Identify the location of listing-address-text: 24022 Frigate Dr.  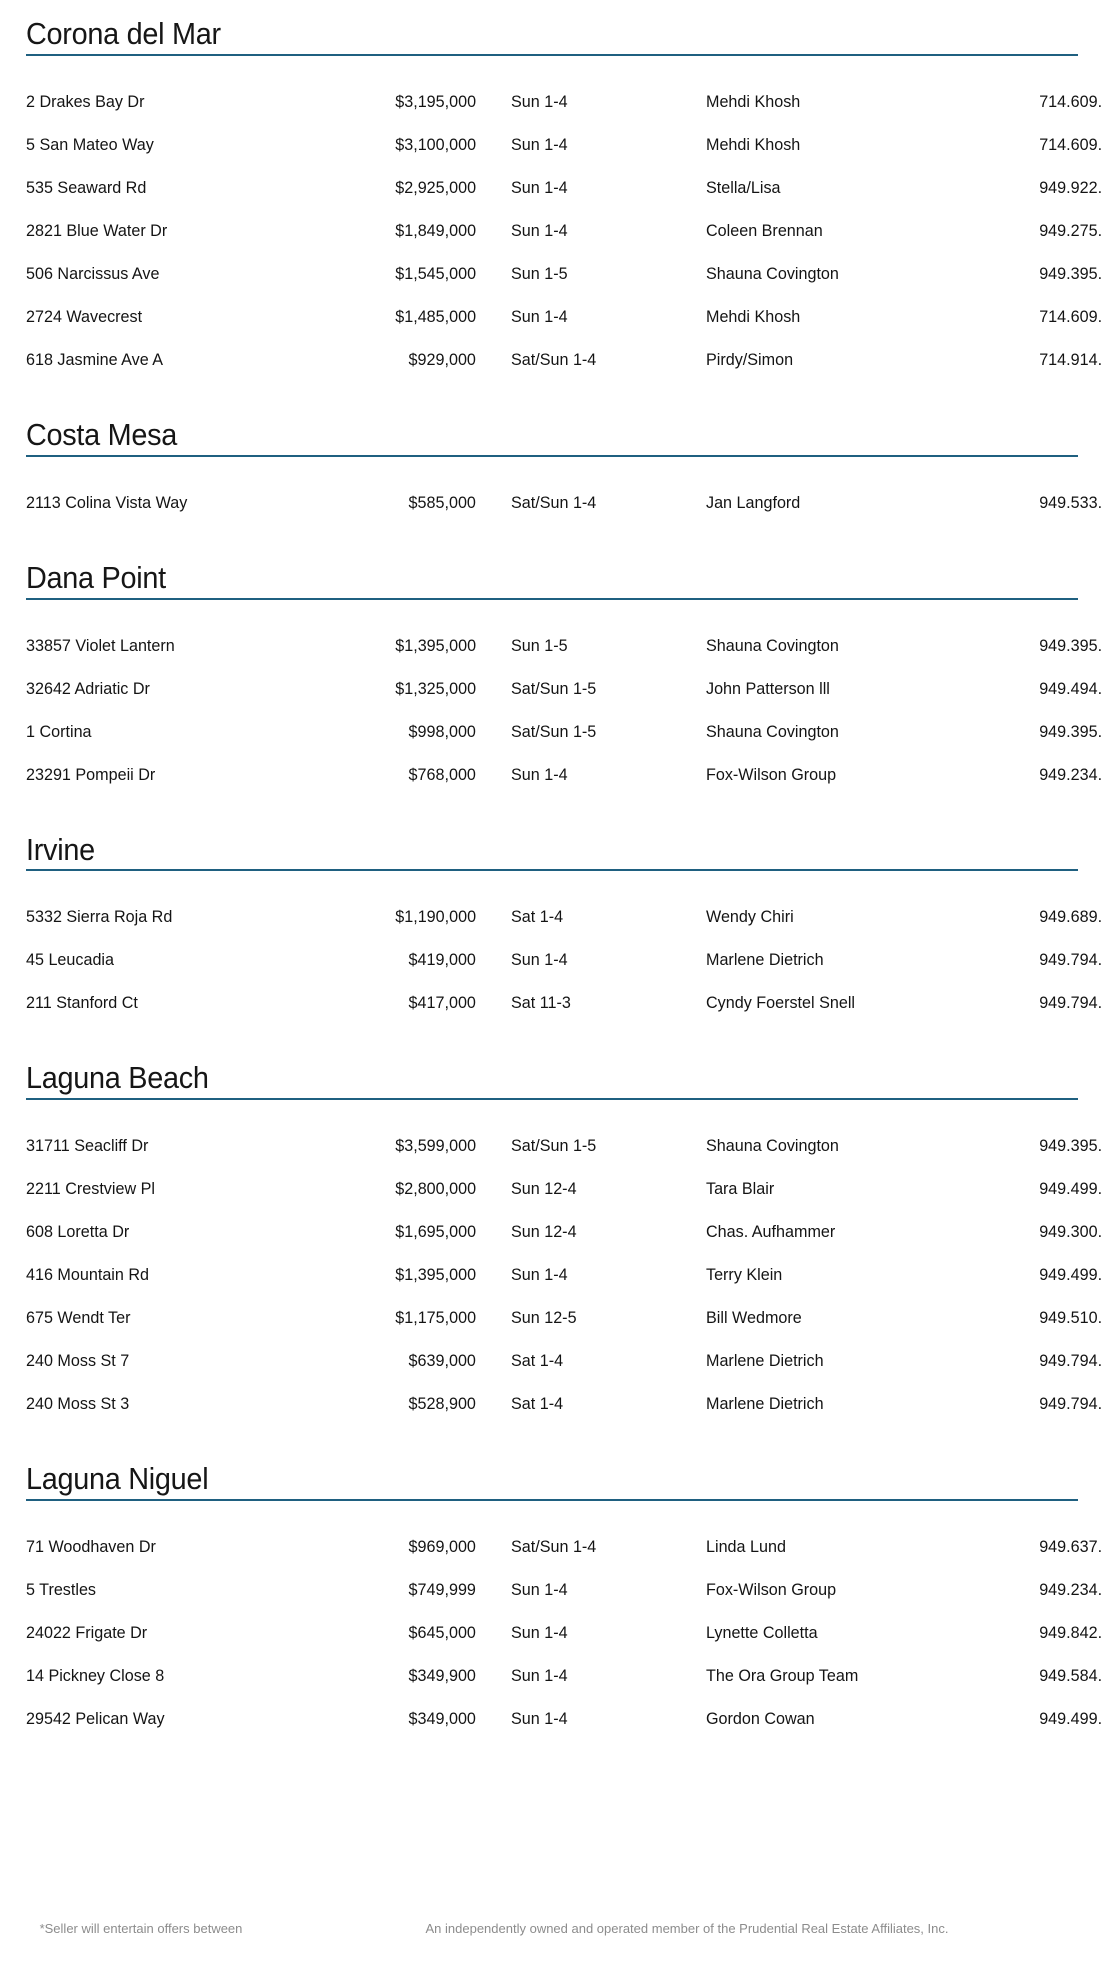
(87, 1633).